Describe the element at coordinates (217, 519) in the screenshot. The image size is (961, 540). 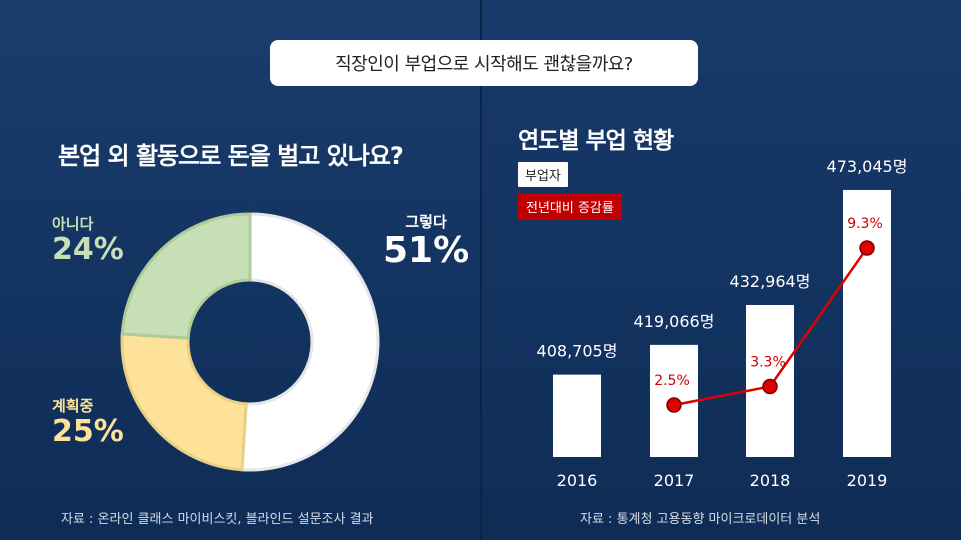
I see `left-source-note: 자료 : 온라인 클래스 마이비스킷, 블라인드 설문조사 결과` at that location.